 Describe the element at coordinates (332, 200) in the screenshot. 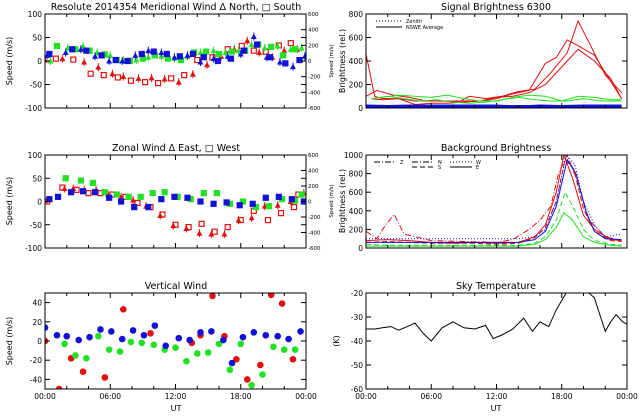

I see `right-axis-label: Speed (m/s)` at that location.